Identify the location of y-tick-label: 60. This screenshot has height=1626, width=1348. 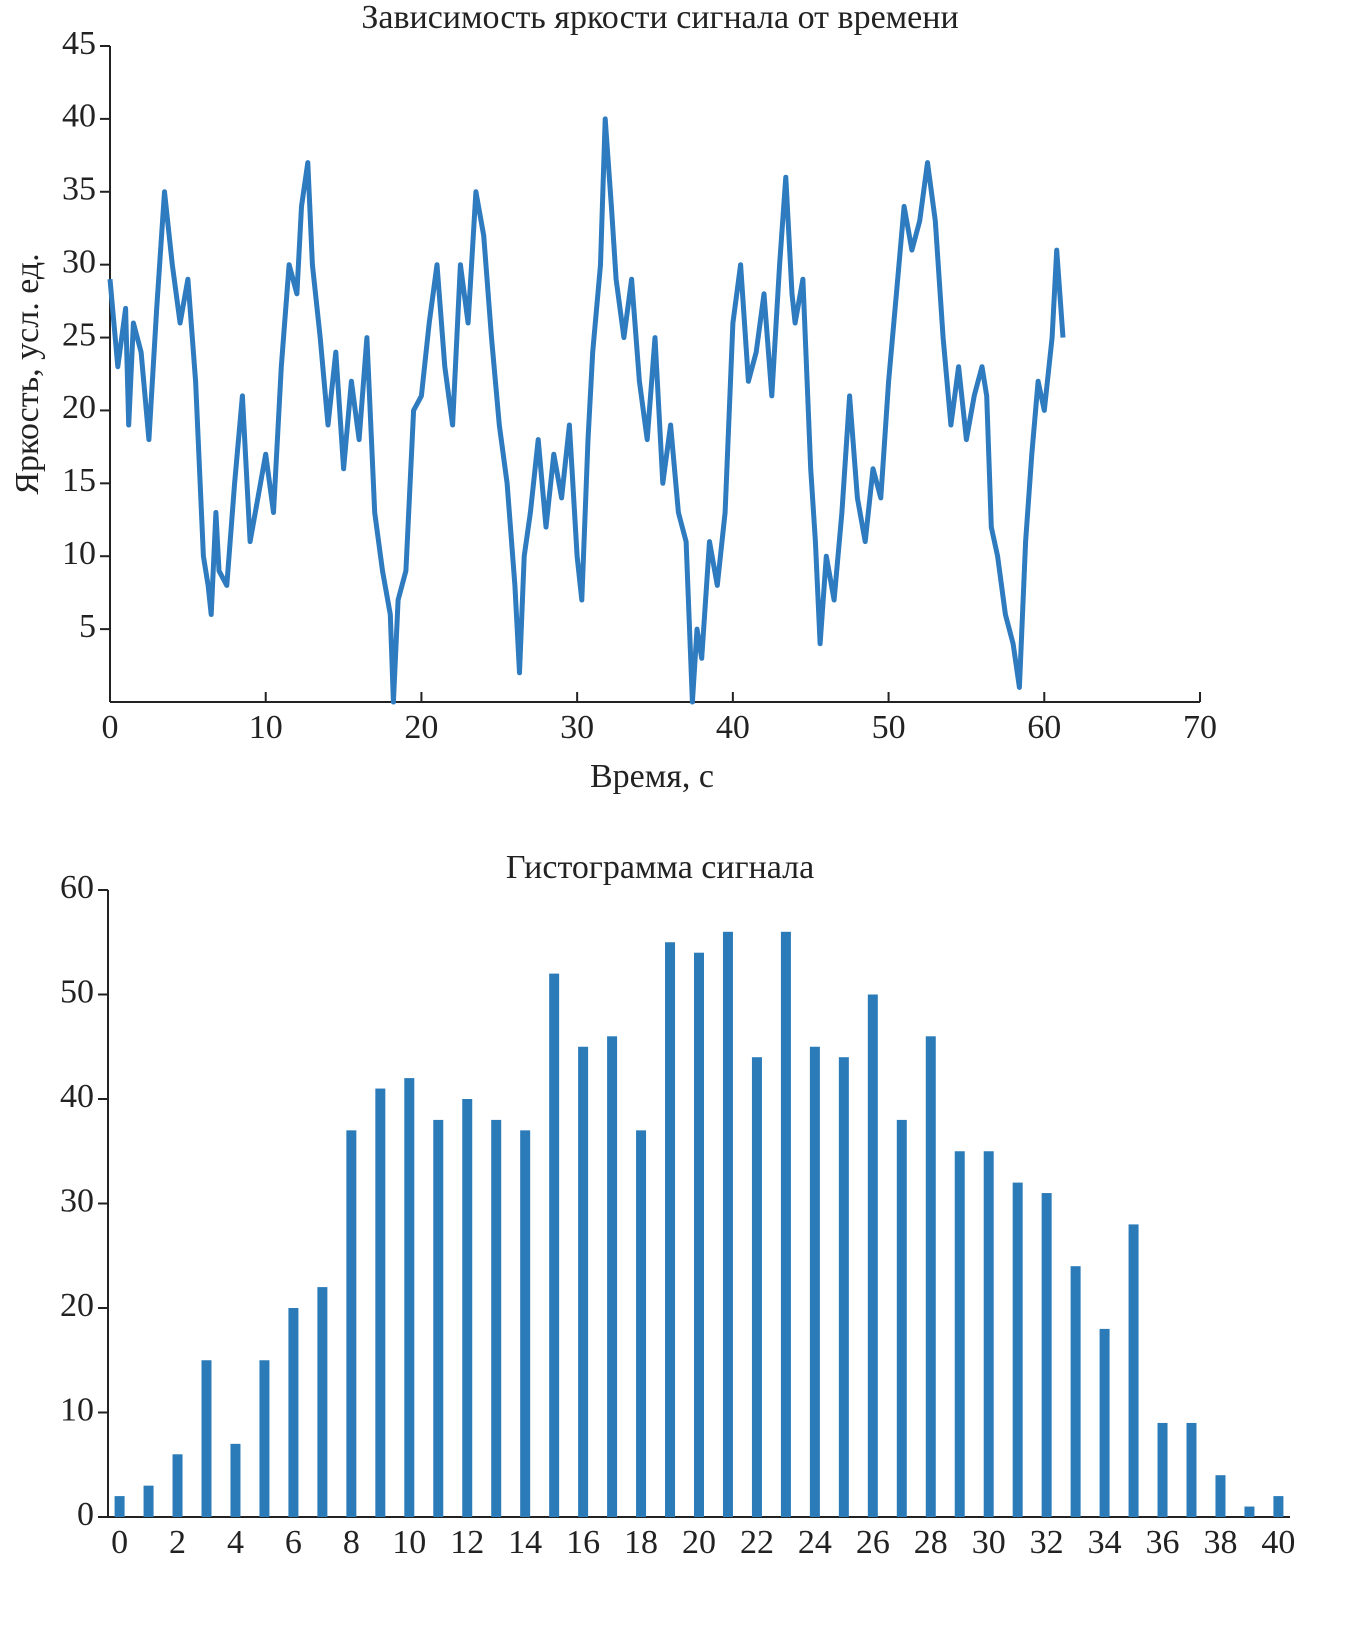
(77, 887).